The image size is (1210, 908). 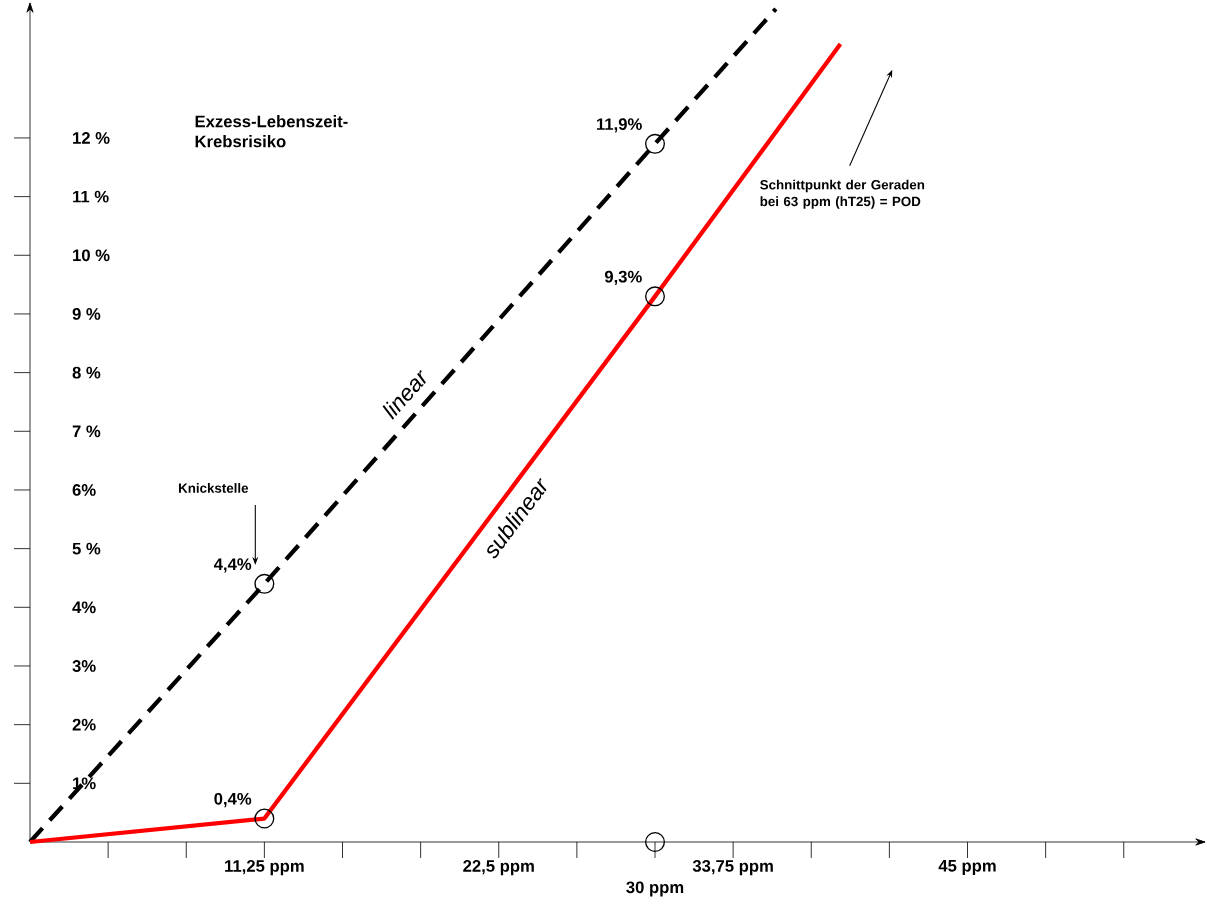 What do you see at coordinates (84, 724) in the screenshot?
I see `y-tick-label: 2%` at bounding box center [84, 724].